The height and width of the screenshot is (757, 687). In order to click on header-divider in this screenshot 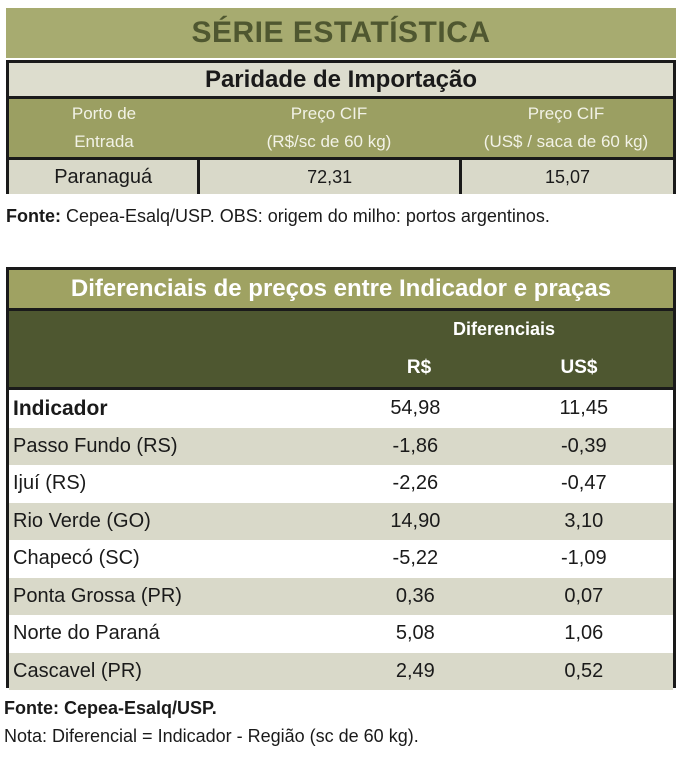, I will do `click(341, 388)`.